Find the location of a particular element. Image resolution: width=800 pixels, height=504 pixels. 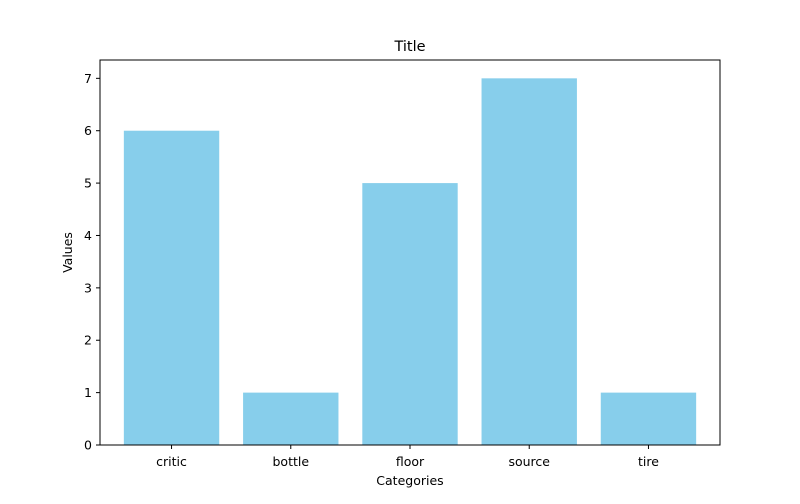

chart-title: Title is located at coordinates (409, 47).